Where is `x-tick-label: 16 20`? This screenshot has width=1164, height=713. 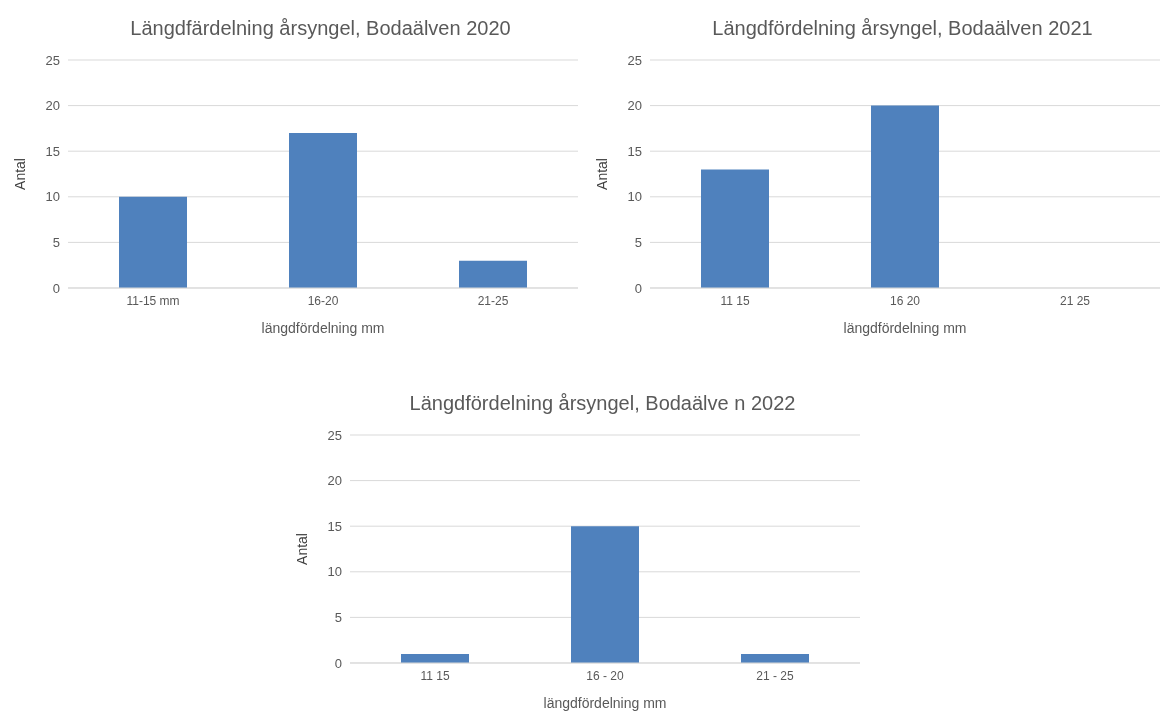
x-tick-label: 16 20 is located at coordinates (905, 300).